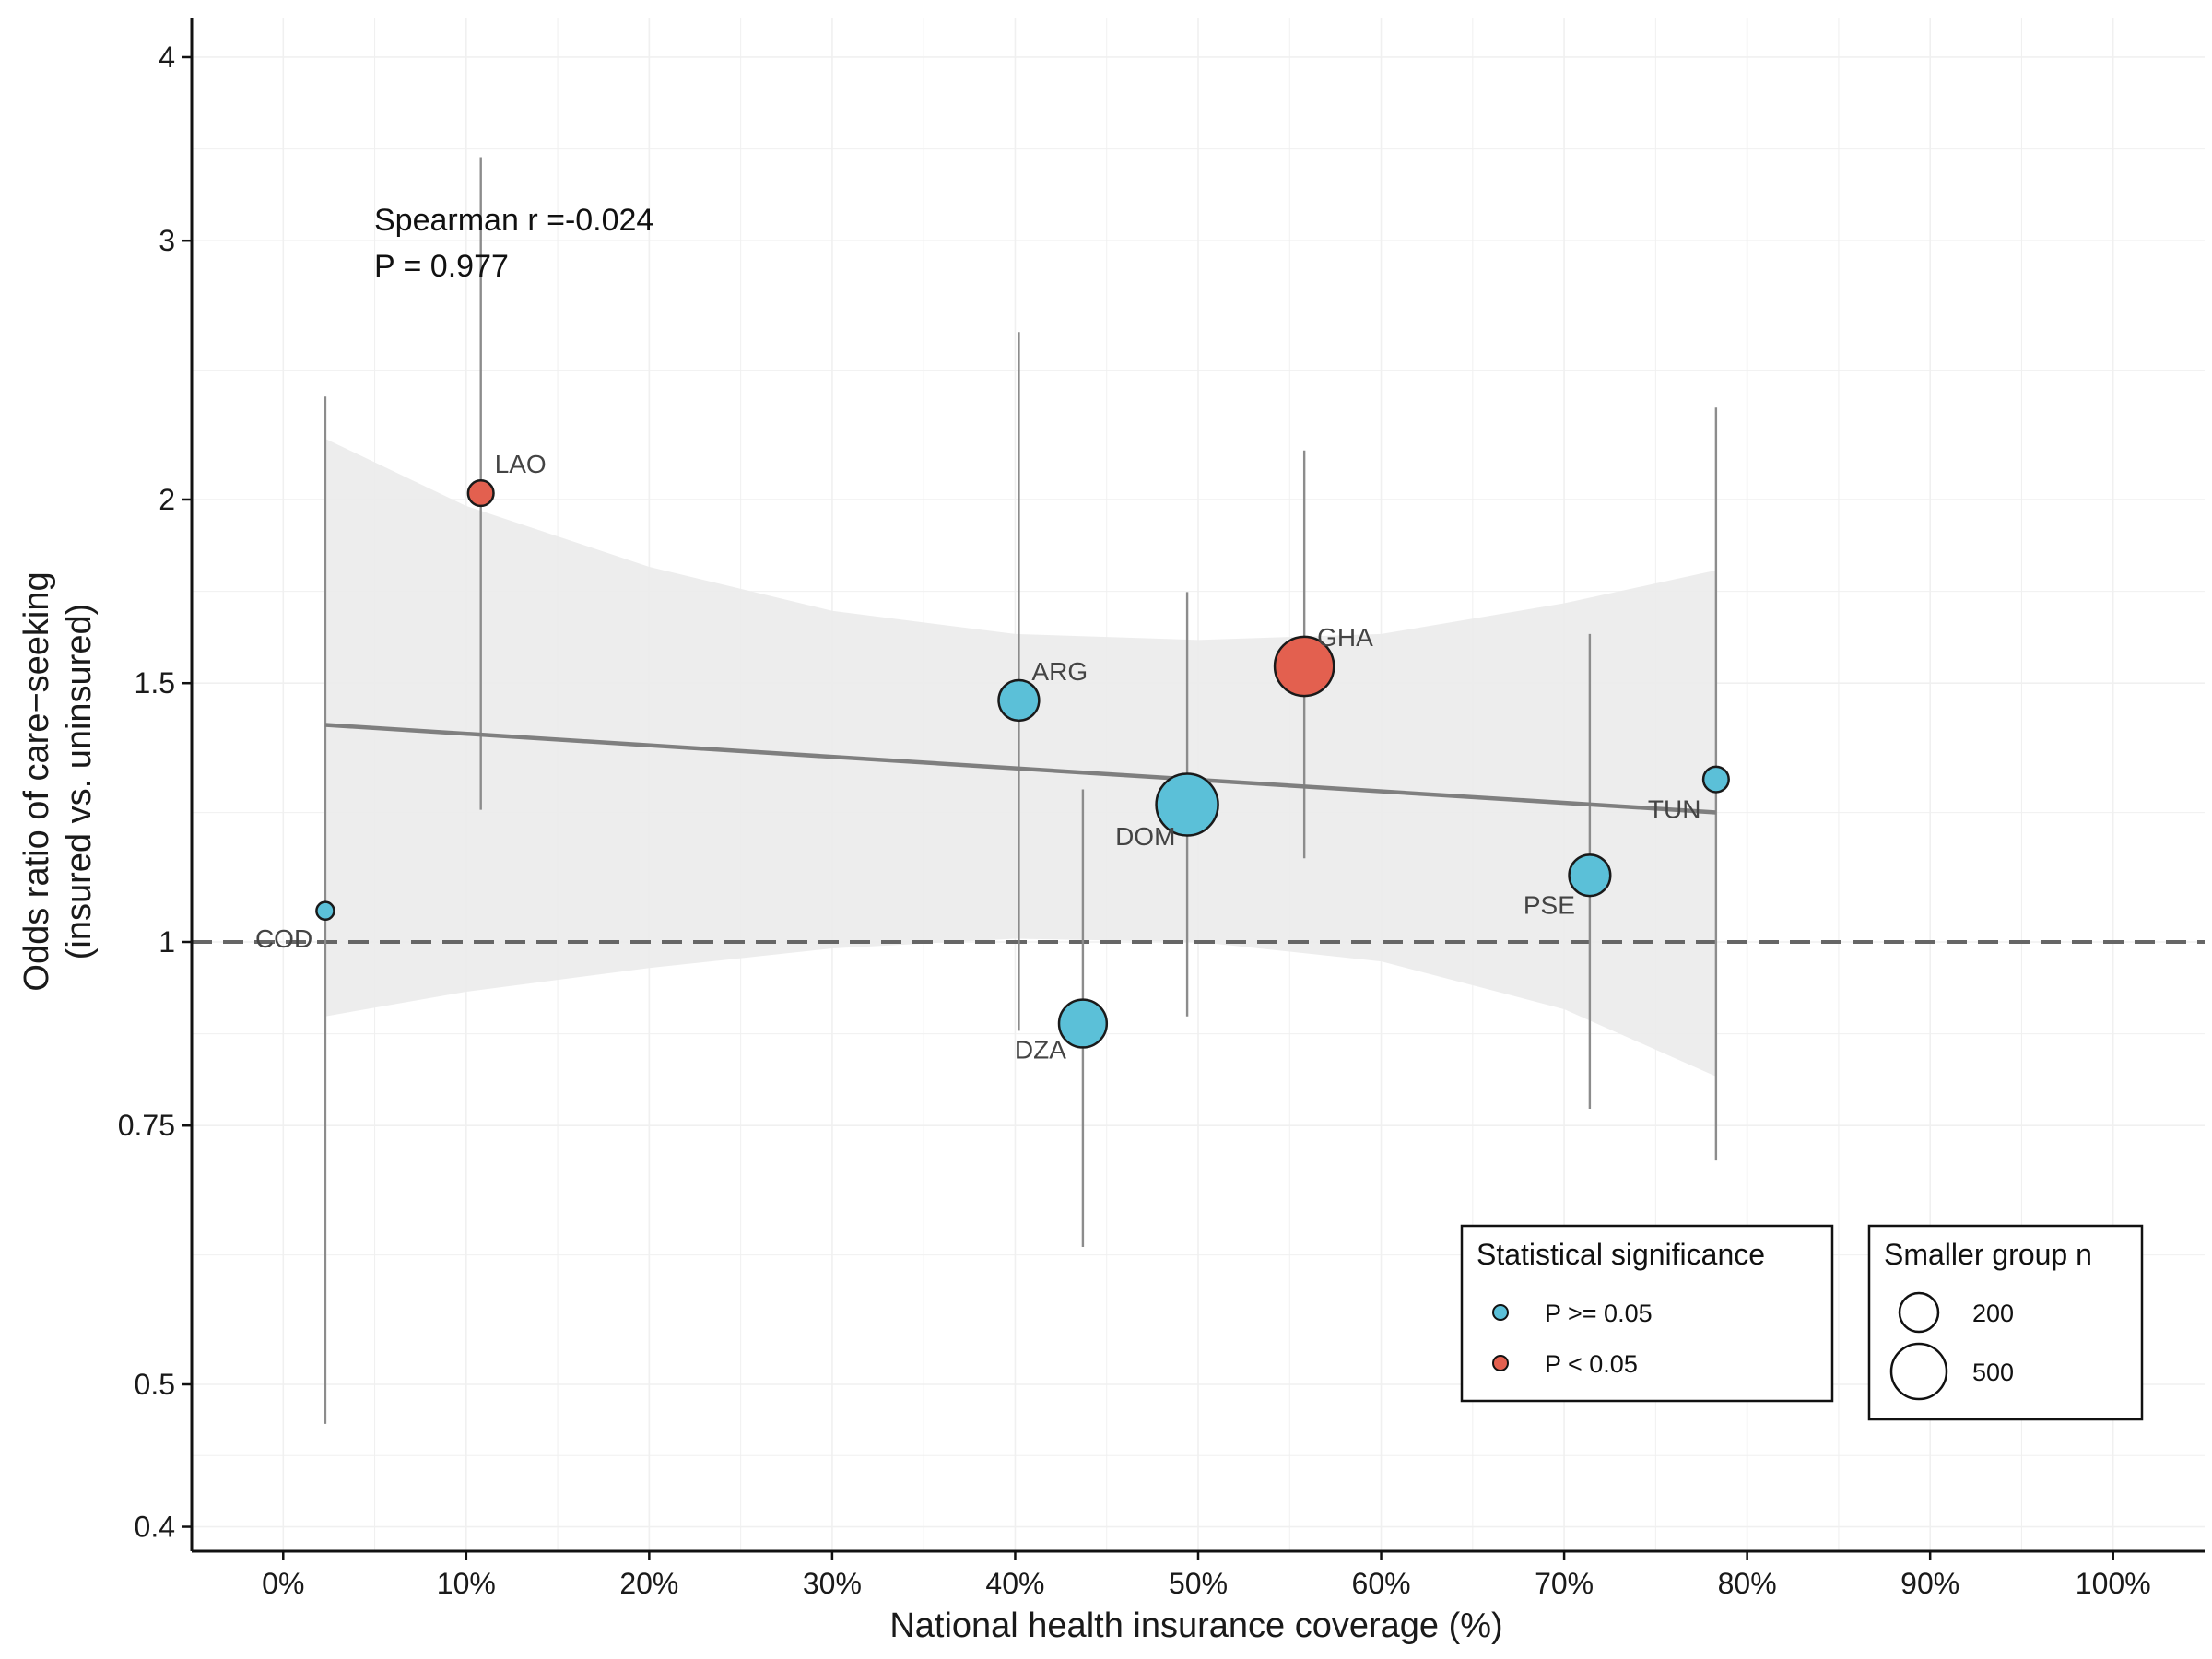 The width and height of the screenshot is (2212, 1659). I want to click on data-point-gha, so click(1304, 666).